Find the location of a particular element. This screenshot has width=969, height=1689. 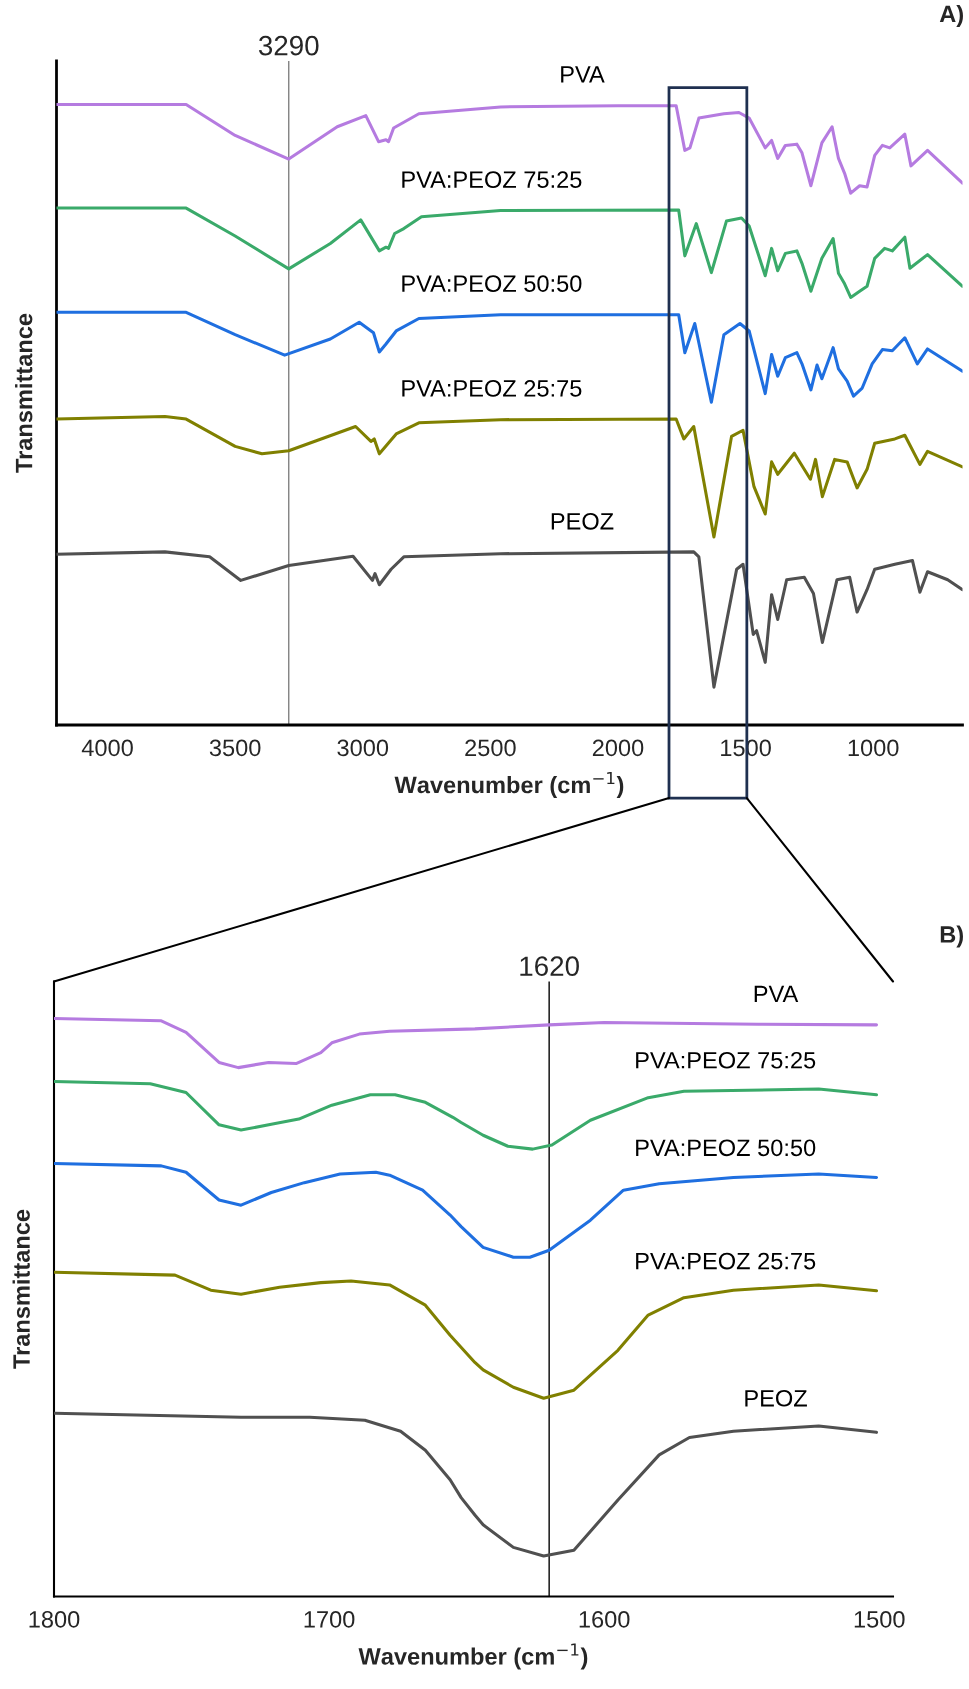

x-tick-label: 3500 is located at coordinates (235, 748).